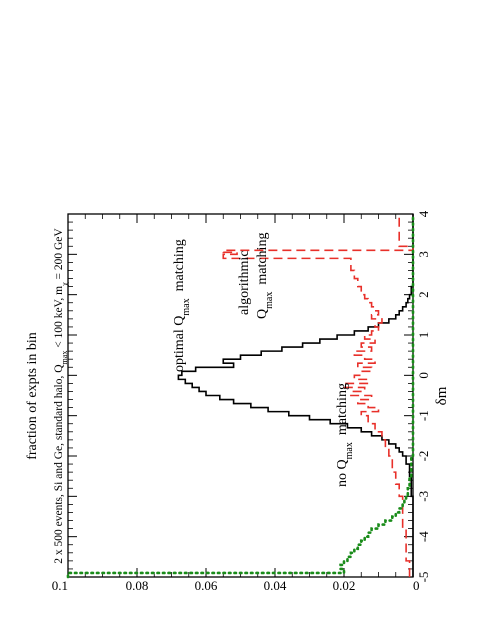 The height and width of the screenshot is (635, 491). What do you see at coordinates (423, 294) in the screenshot?
I see `x-tick-label: 2` at bounding box center [423, 294].